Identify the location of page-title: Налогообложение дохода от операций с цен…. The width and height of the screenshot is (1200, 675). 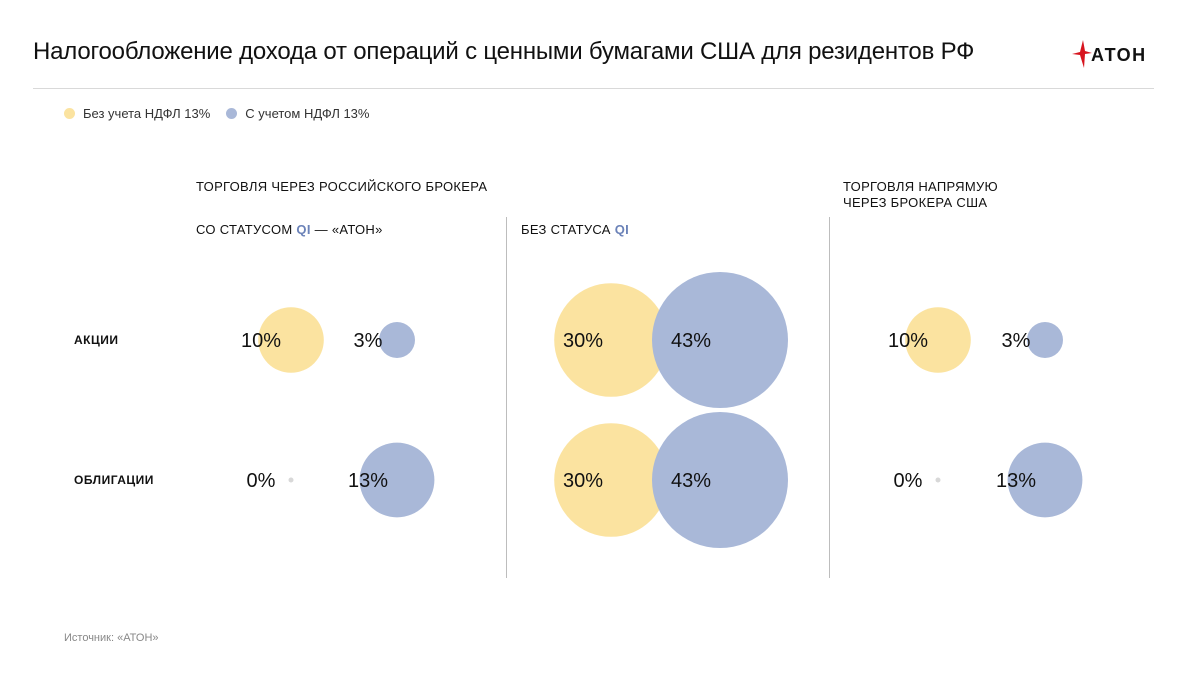
(504, 51).